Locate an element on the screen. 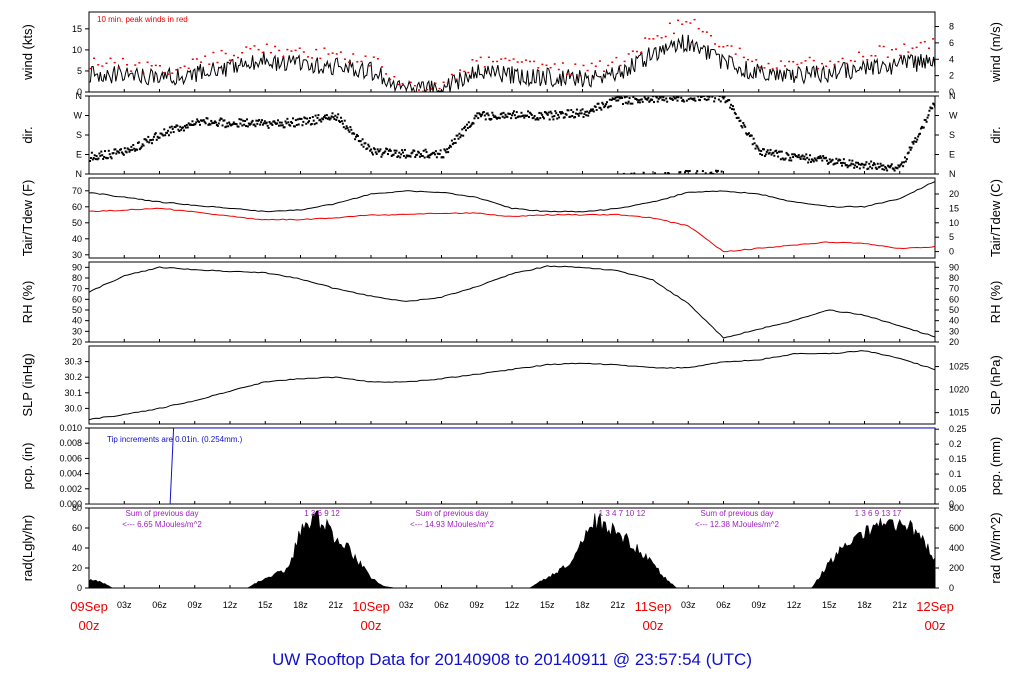 This screenshot has width=1024, height=700. date-label-hour: 00z is located at coordinates (371, 625).